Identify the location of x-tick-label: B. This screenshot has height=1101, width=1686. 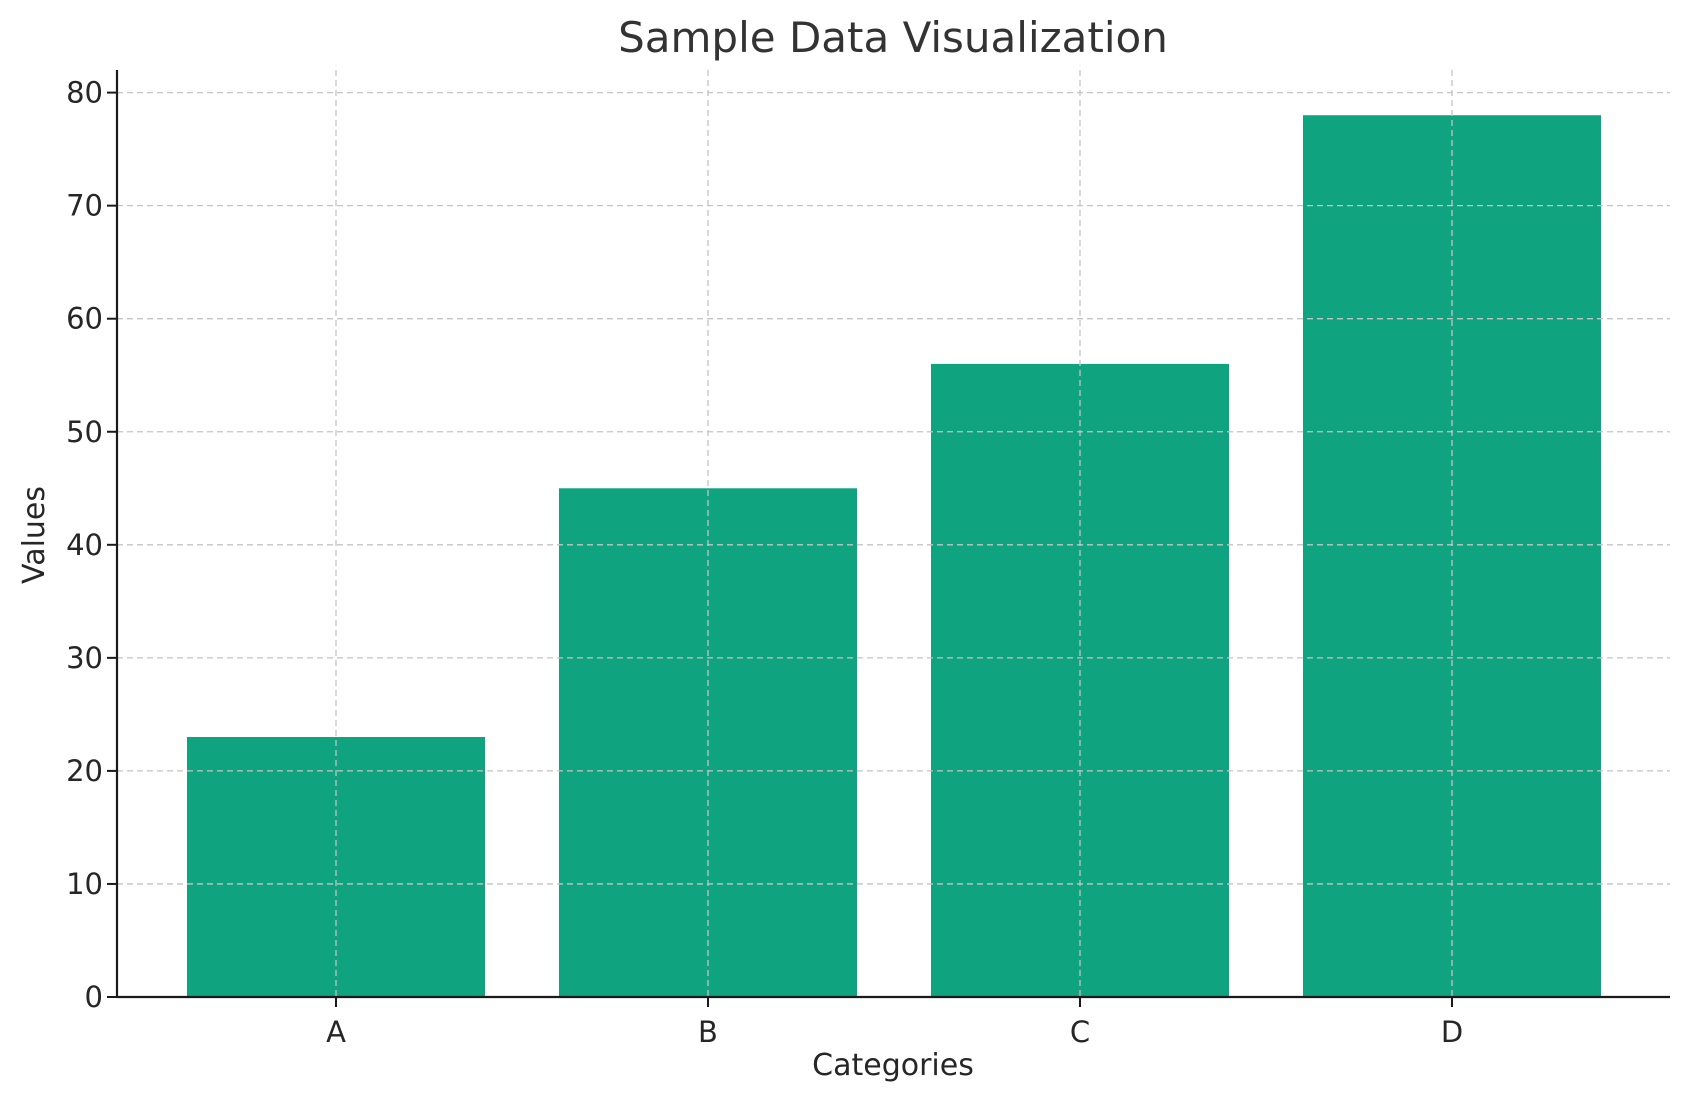
(708, 1032).